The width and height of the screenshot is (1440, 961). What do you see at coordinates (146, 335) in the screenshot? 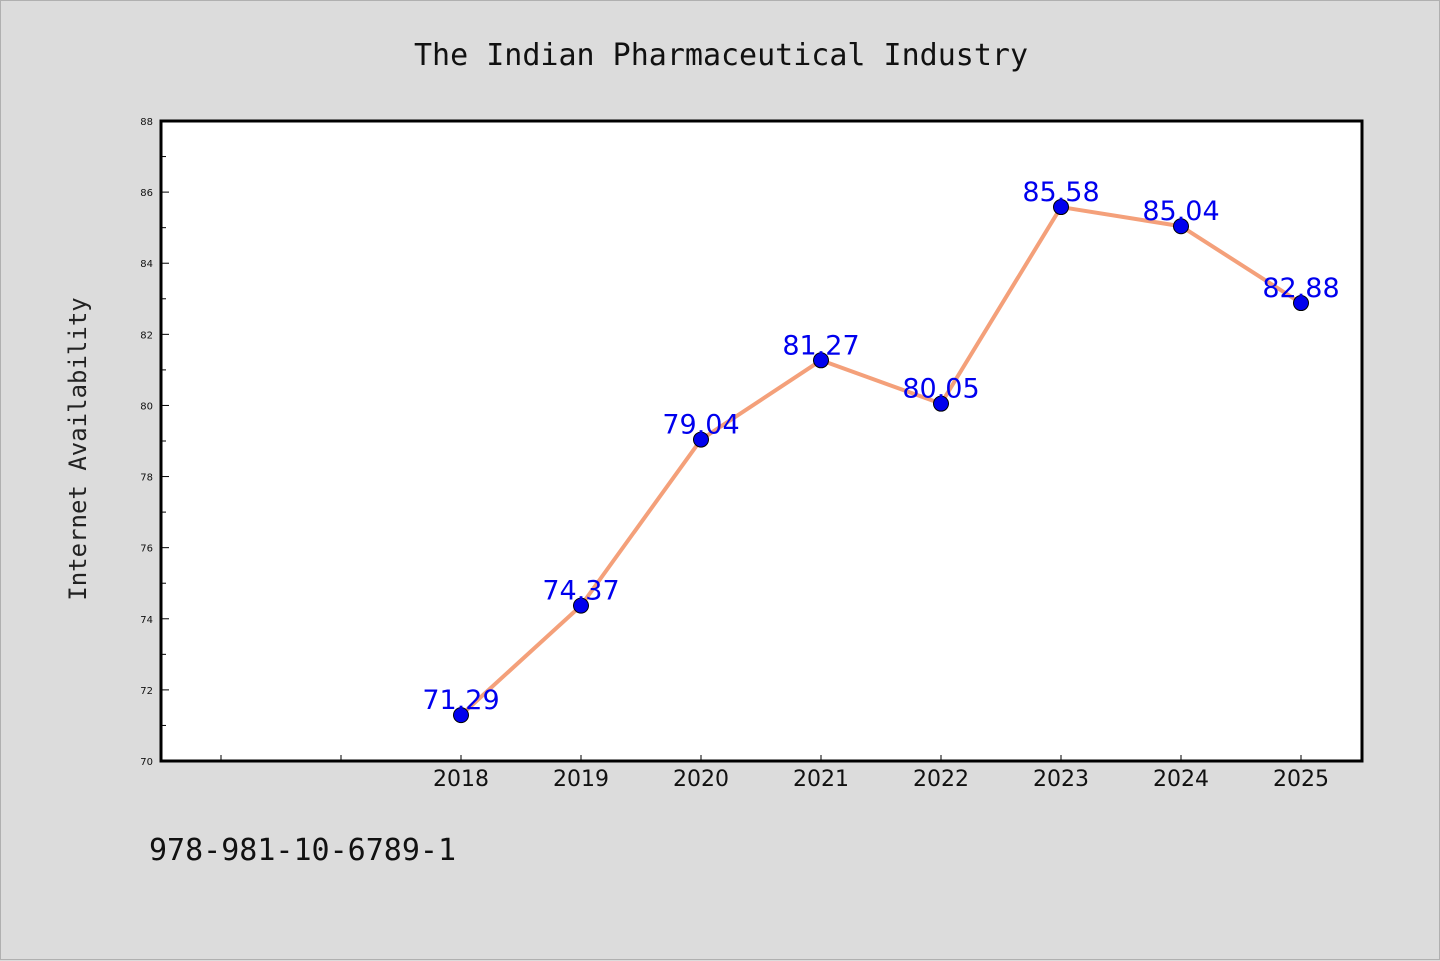
I see `y-tick-label: 82` at bounding box center [146, 335].